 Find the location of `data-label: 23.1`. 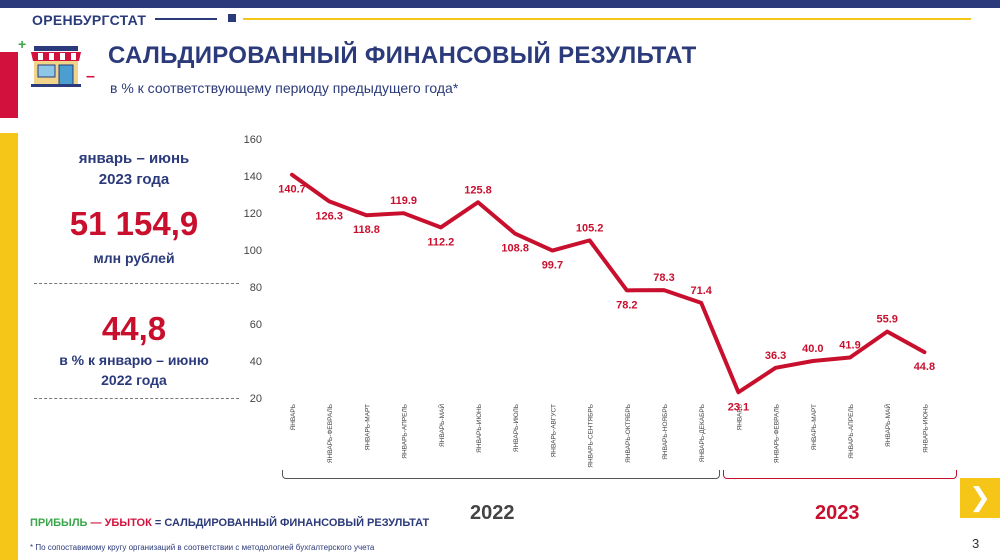

data-label: 23.1 is located at coordinates (738, 407).